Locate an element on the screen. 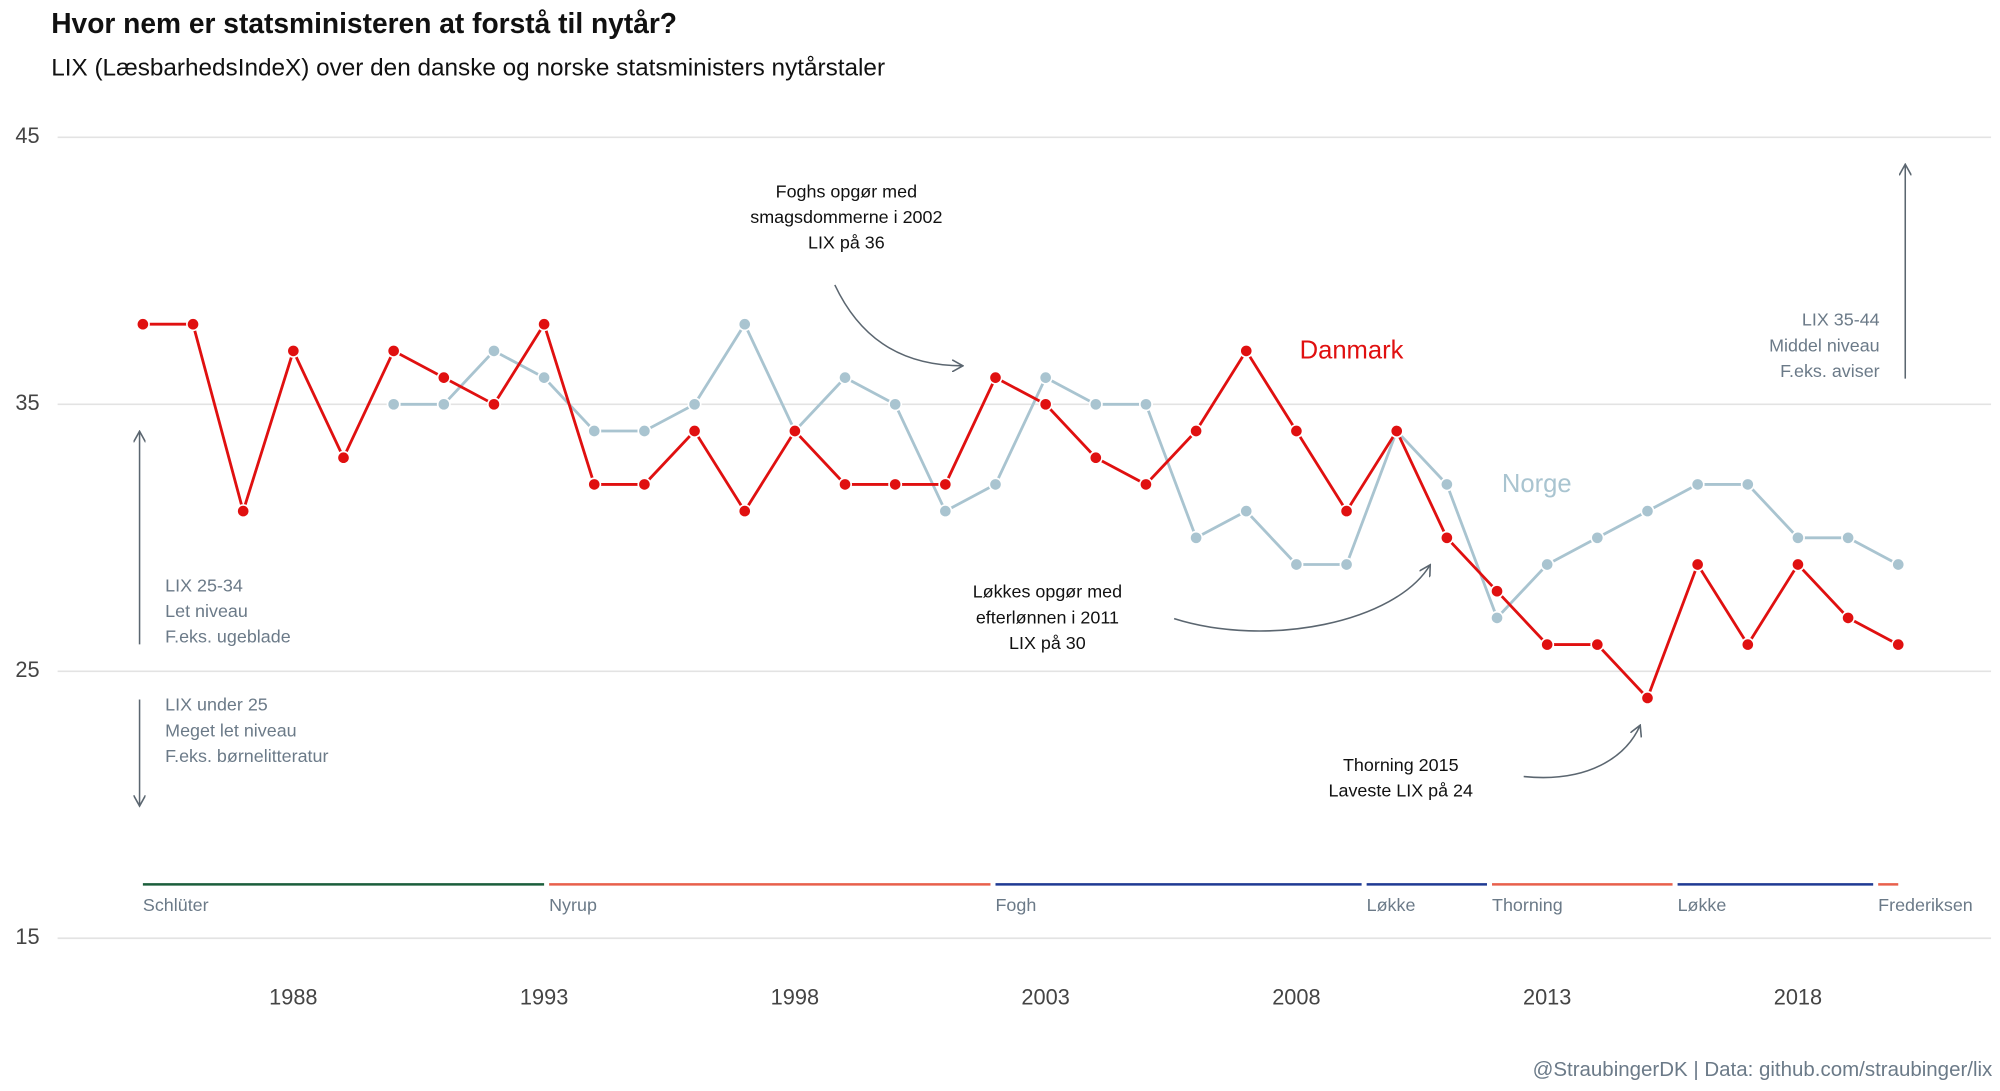 The width and height of the screenshot is (2000, 1091). annotation: Laveste LIX på 24 is located at coordinates (1401, 791).